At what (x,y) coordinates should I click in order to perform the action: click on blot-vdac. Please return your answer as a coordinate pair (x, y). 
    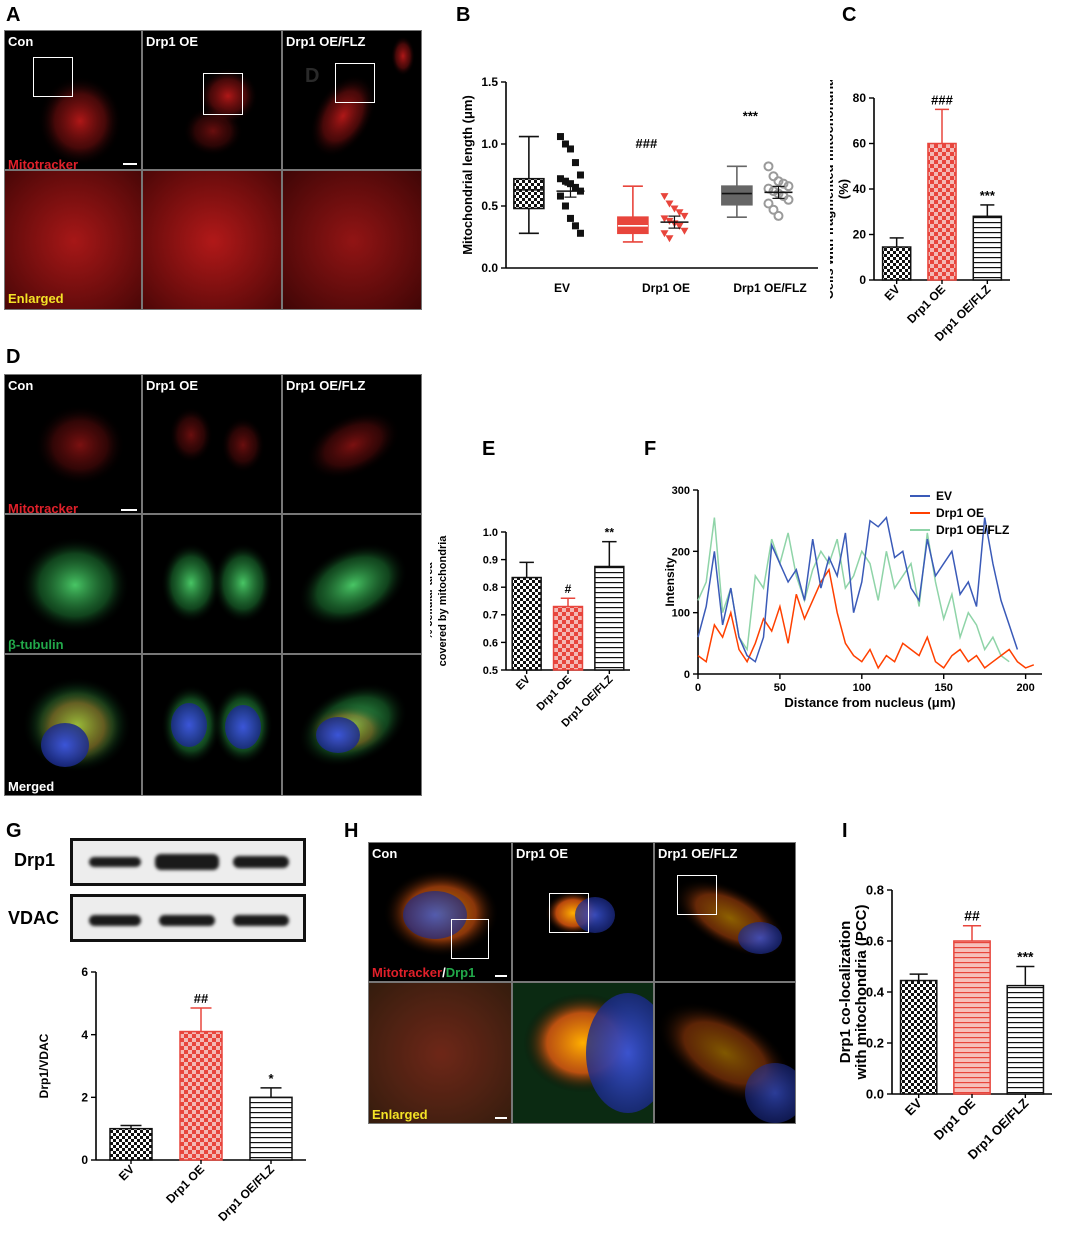
    Looking at the image, I should click on (188, 918).